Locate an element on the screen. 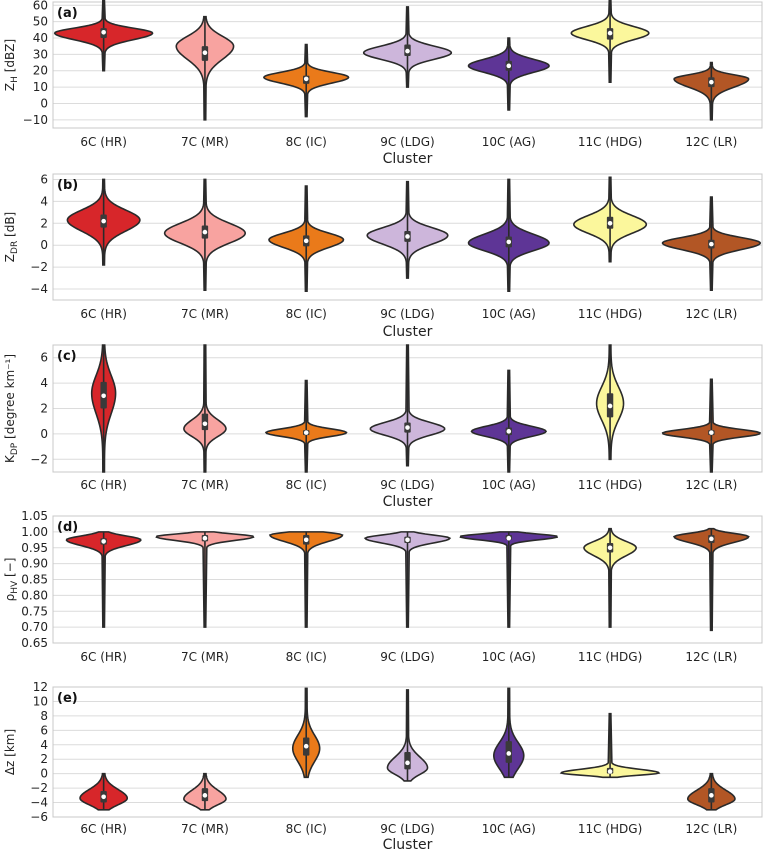 The height and width of the screenshot is (850, 763). panel-label: (d) is located at coordinates (67, 527).